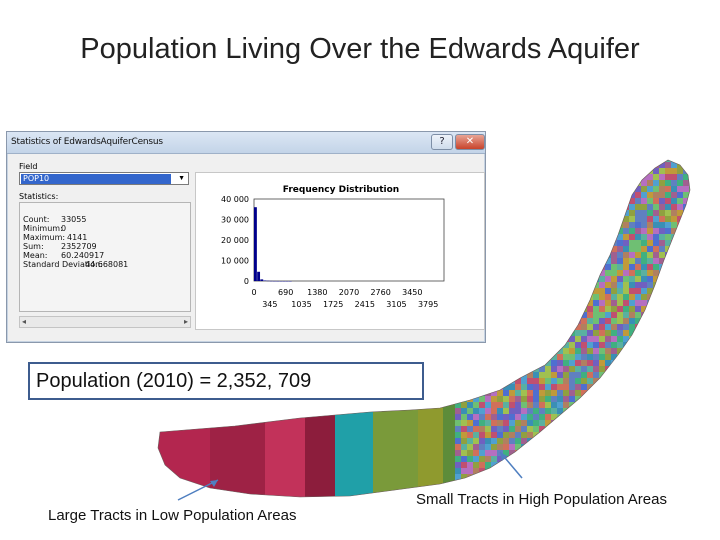 The image size is (720, 540). Describe the element at coordinates (185, 321) in the screenshot. I see `scroll-right-icon: ▸` at that location.